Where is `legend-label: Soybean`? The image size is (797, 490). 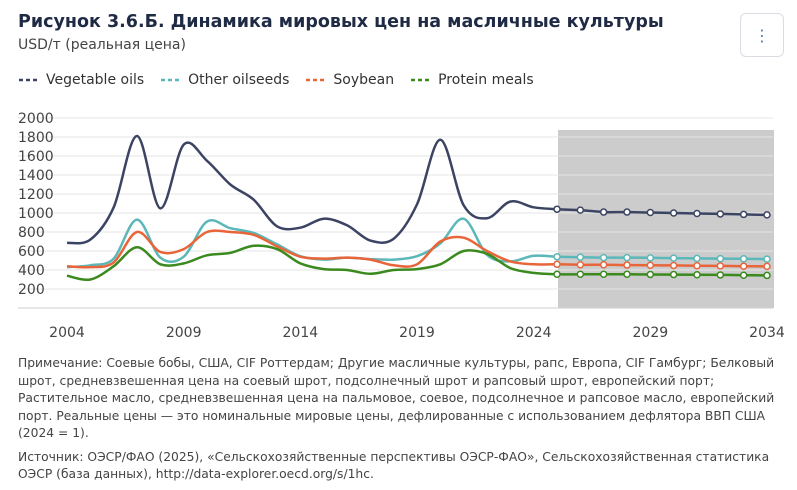 legend-label: Soybean is located at coordinates (364, 80).